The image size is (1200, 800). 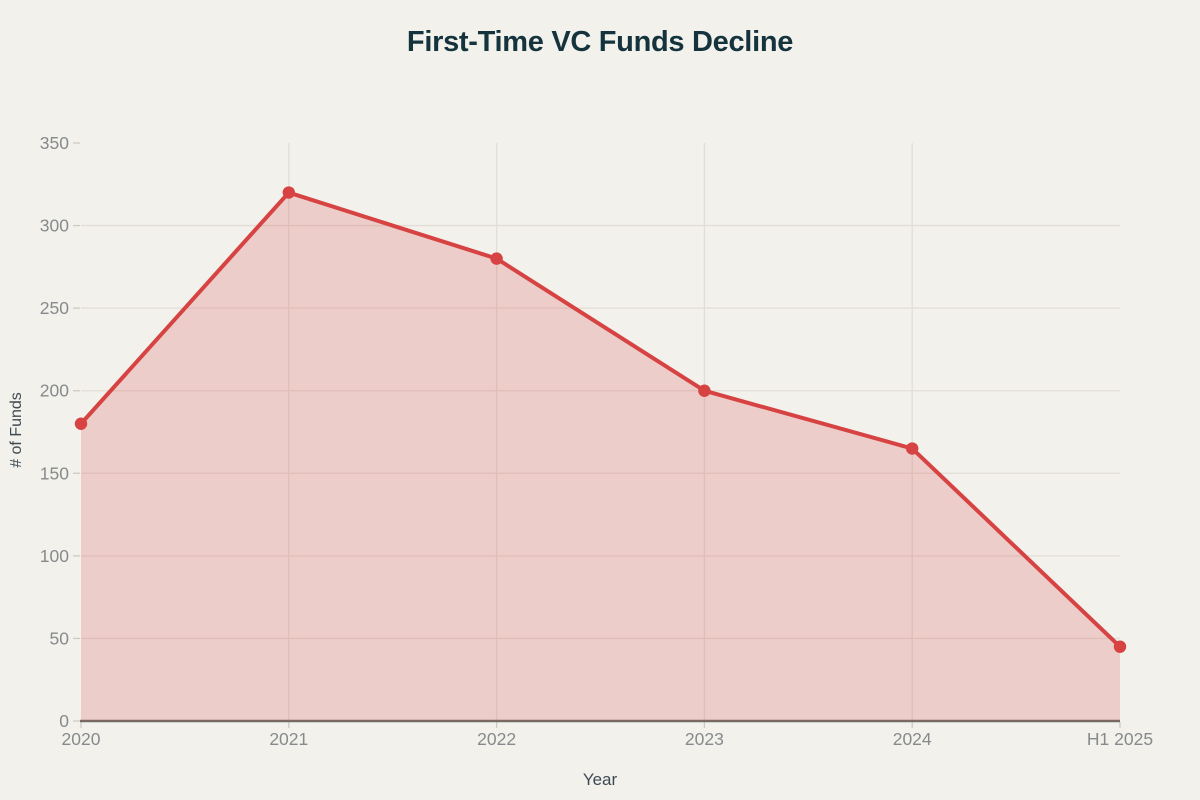 I want to click on x-tick-label: 2022, so click(x=496, y=739).